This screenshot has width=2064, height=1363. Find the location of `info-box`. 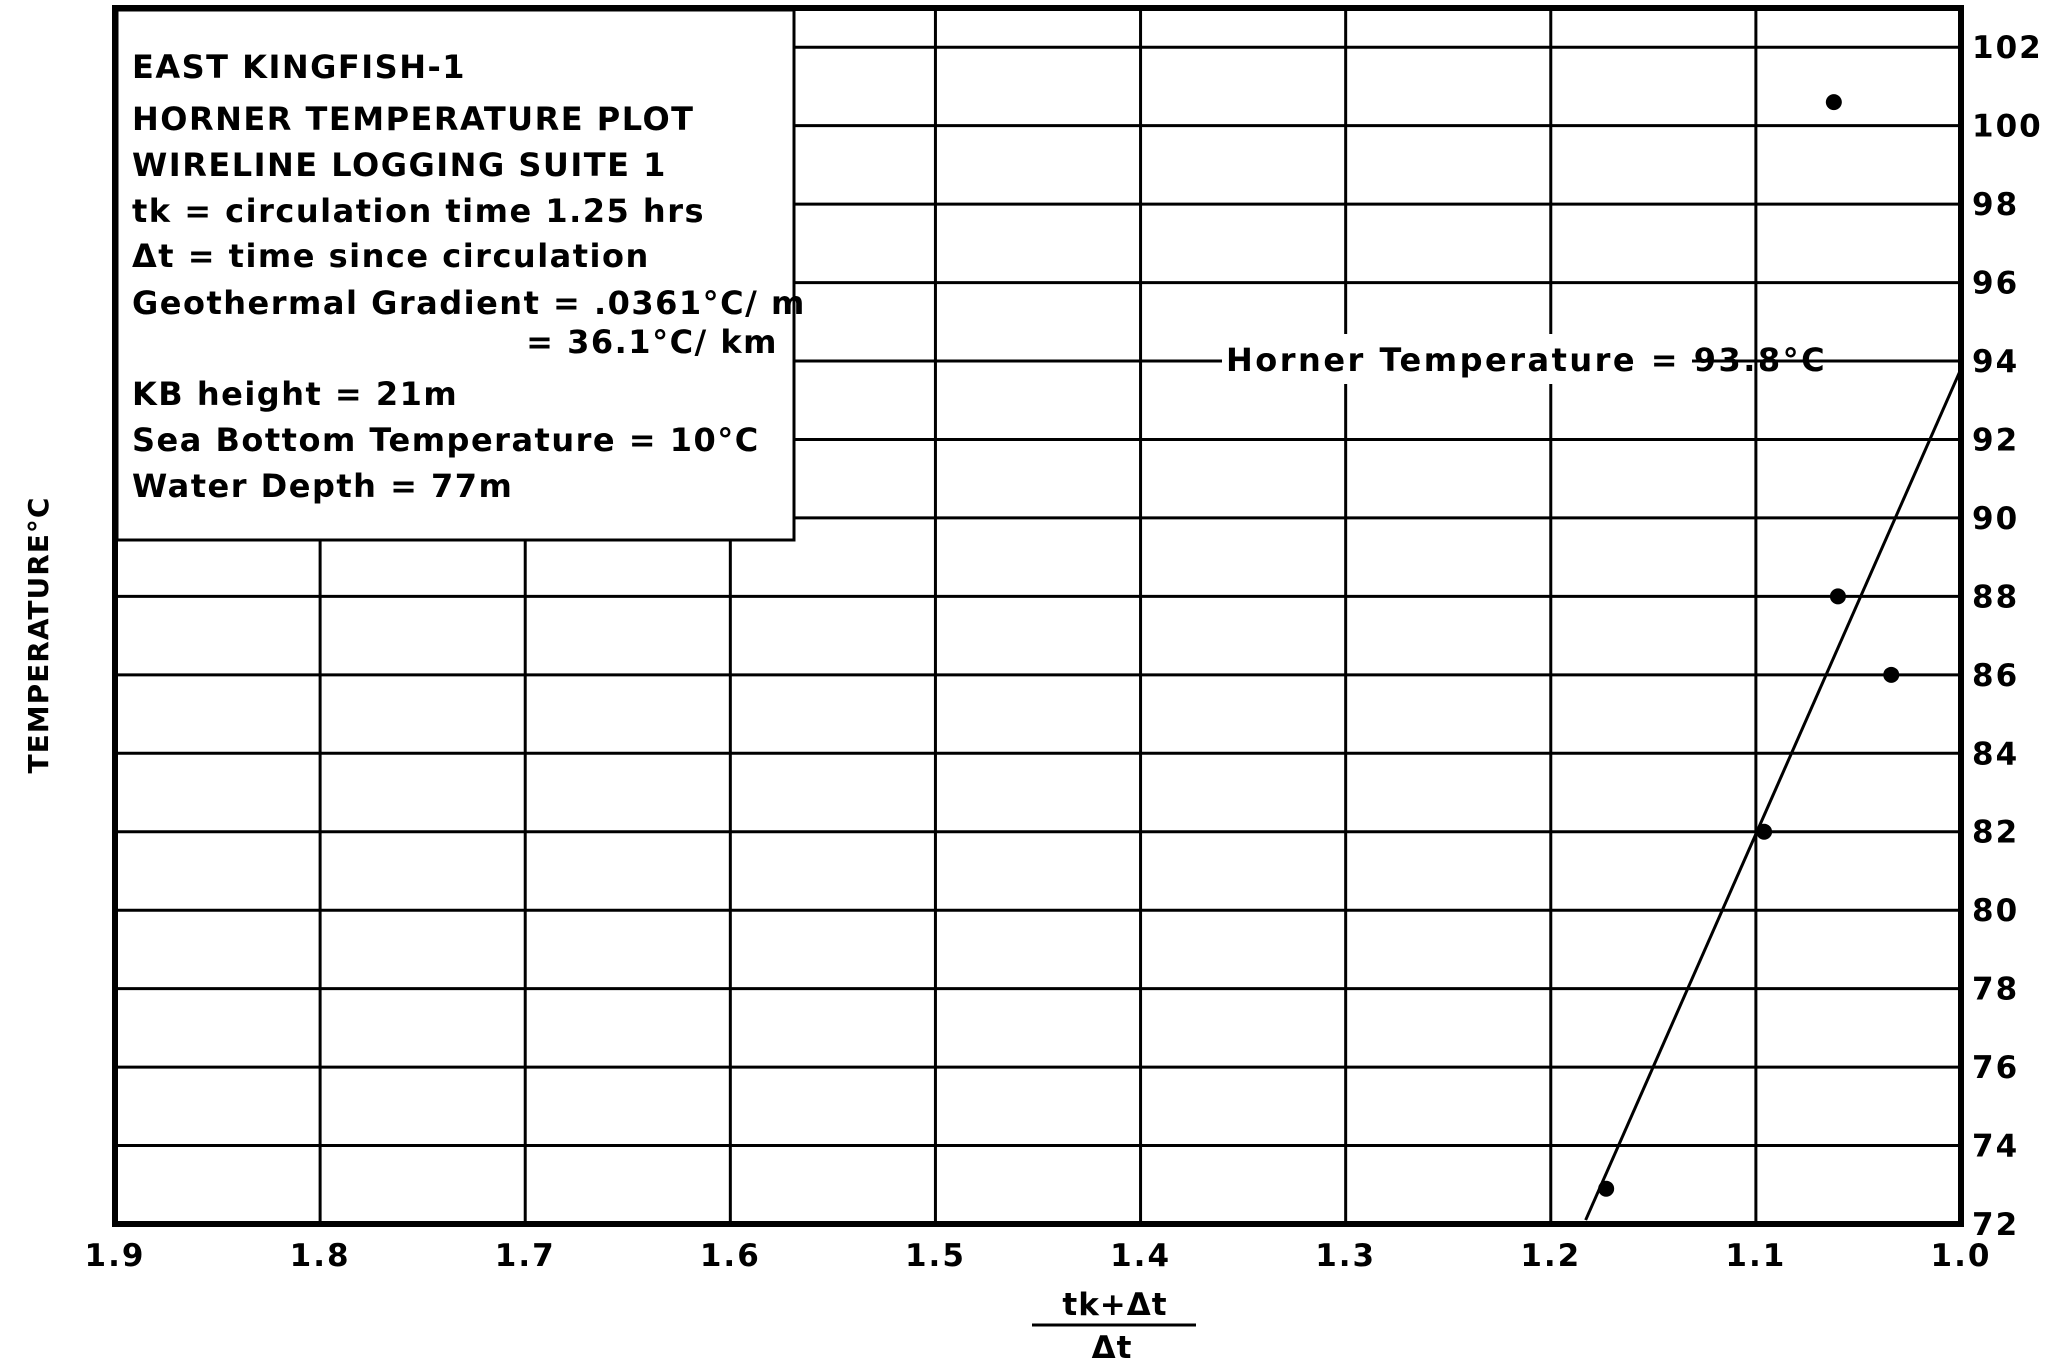

info-box is located at coordinates (455, 275).